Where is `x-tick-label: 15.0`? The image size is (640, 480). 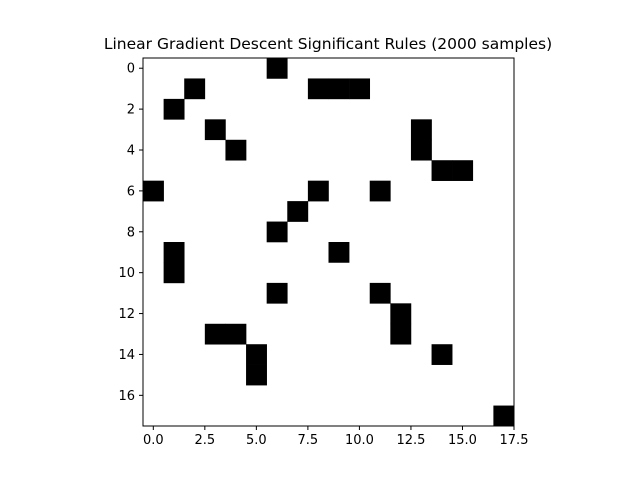
x-tick-label: 15.0 is located at coordinates (462, 440).